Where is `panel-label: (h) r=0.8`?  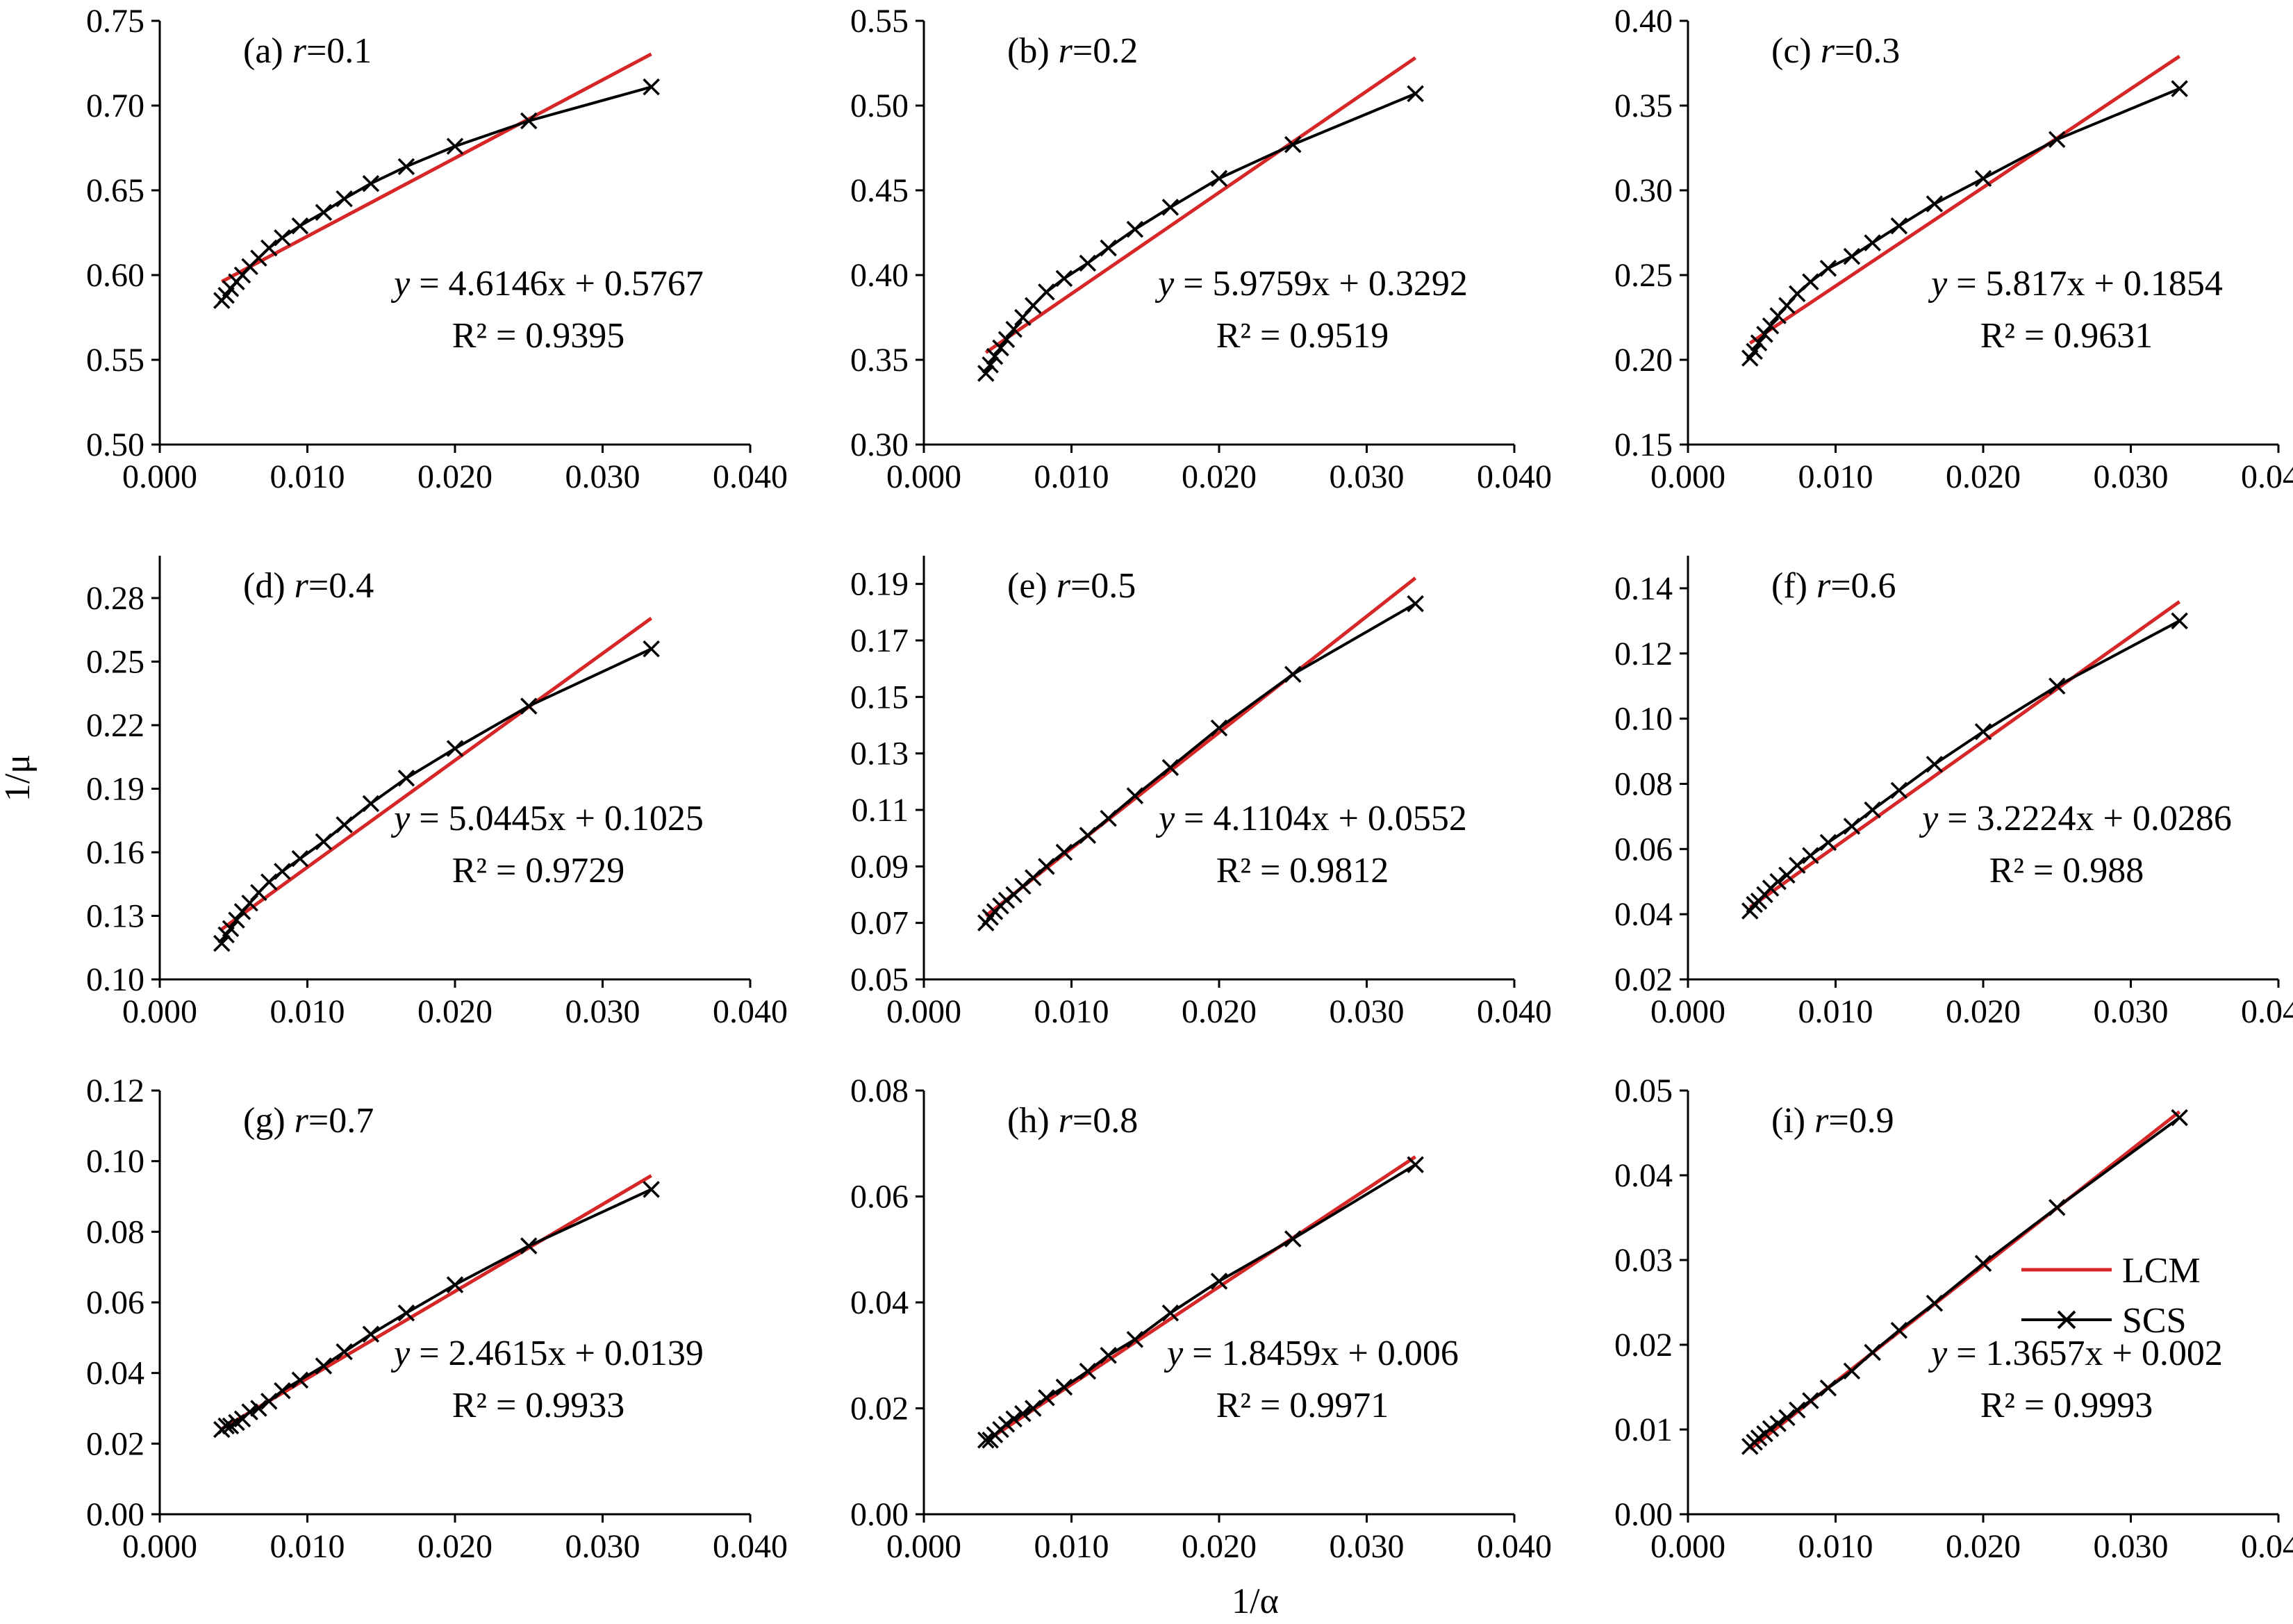
panel-label: (h) r=0.8 is located at coordinates (1073, 1121).